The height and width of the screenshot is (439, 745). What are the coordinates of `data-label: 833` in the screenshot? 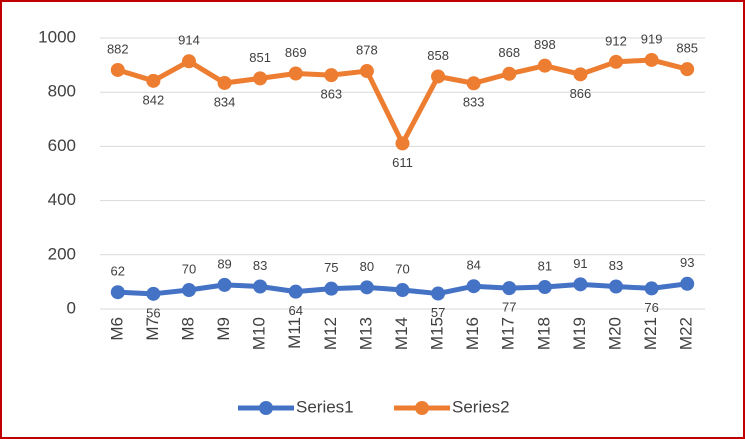 It's located at (474, 102).